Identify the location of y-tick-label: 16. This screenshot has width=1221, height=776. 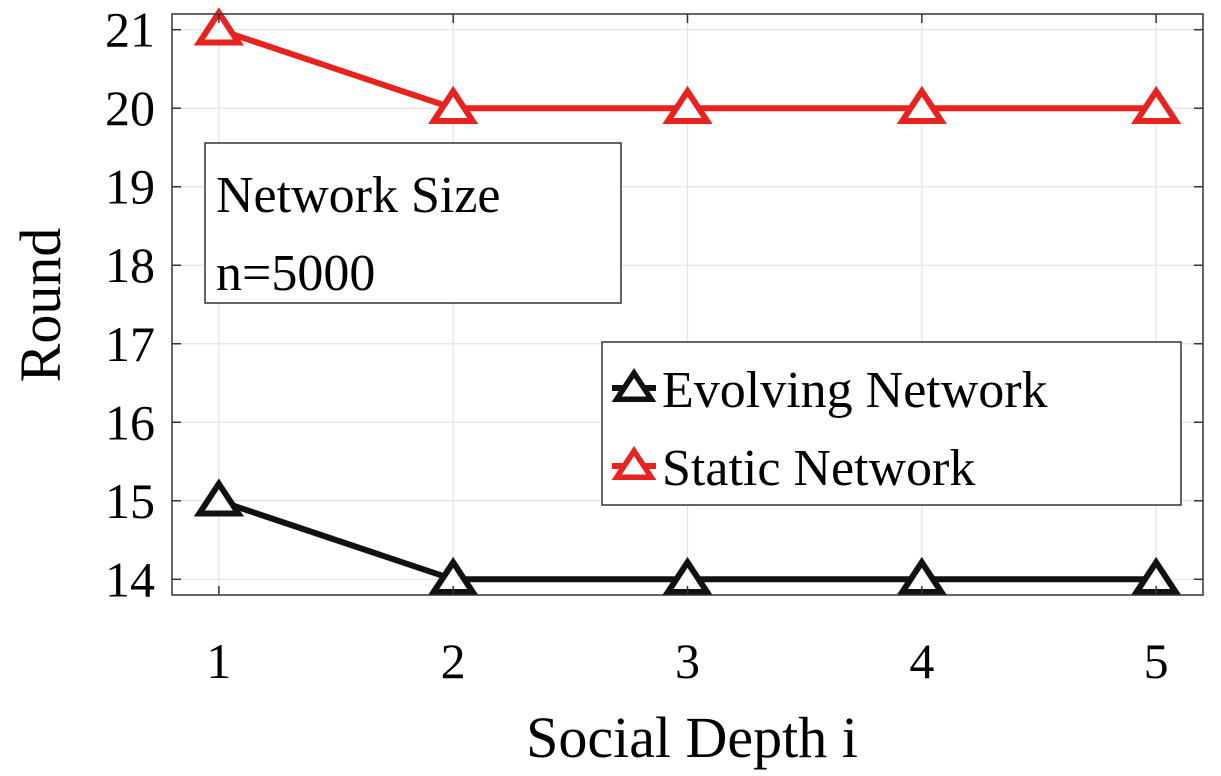
(130, 422).